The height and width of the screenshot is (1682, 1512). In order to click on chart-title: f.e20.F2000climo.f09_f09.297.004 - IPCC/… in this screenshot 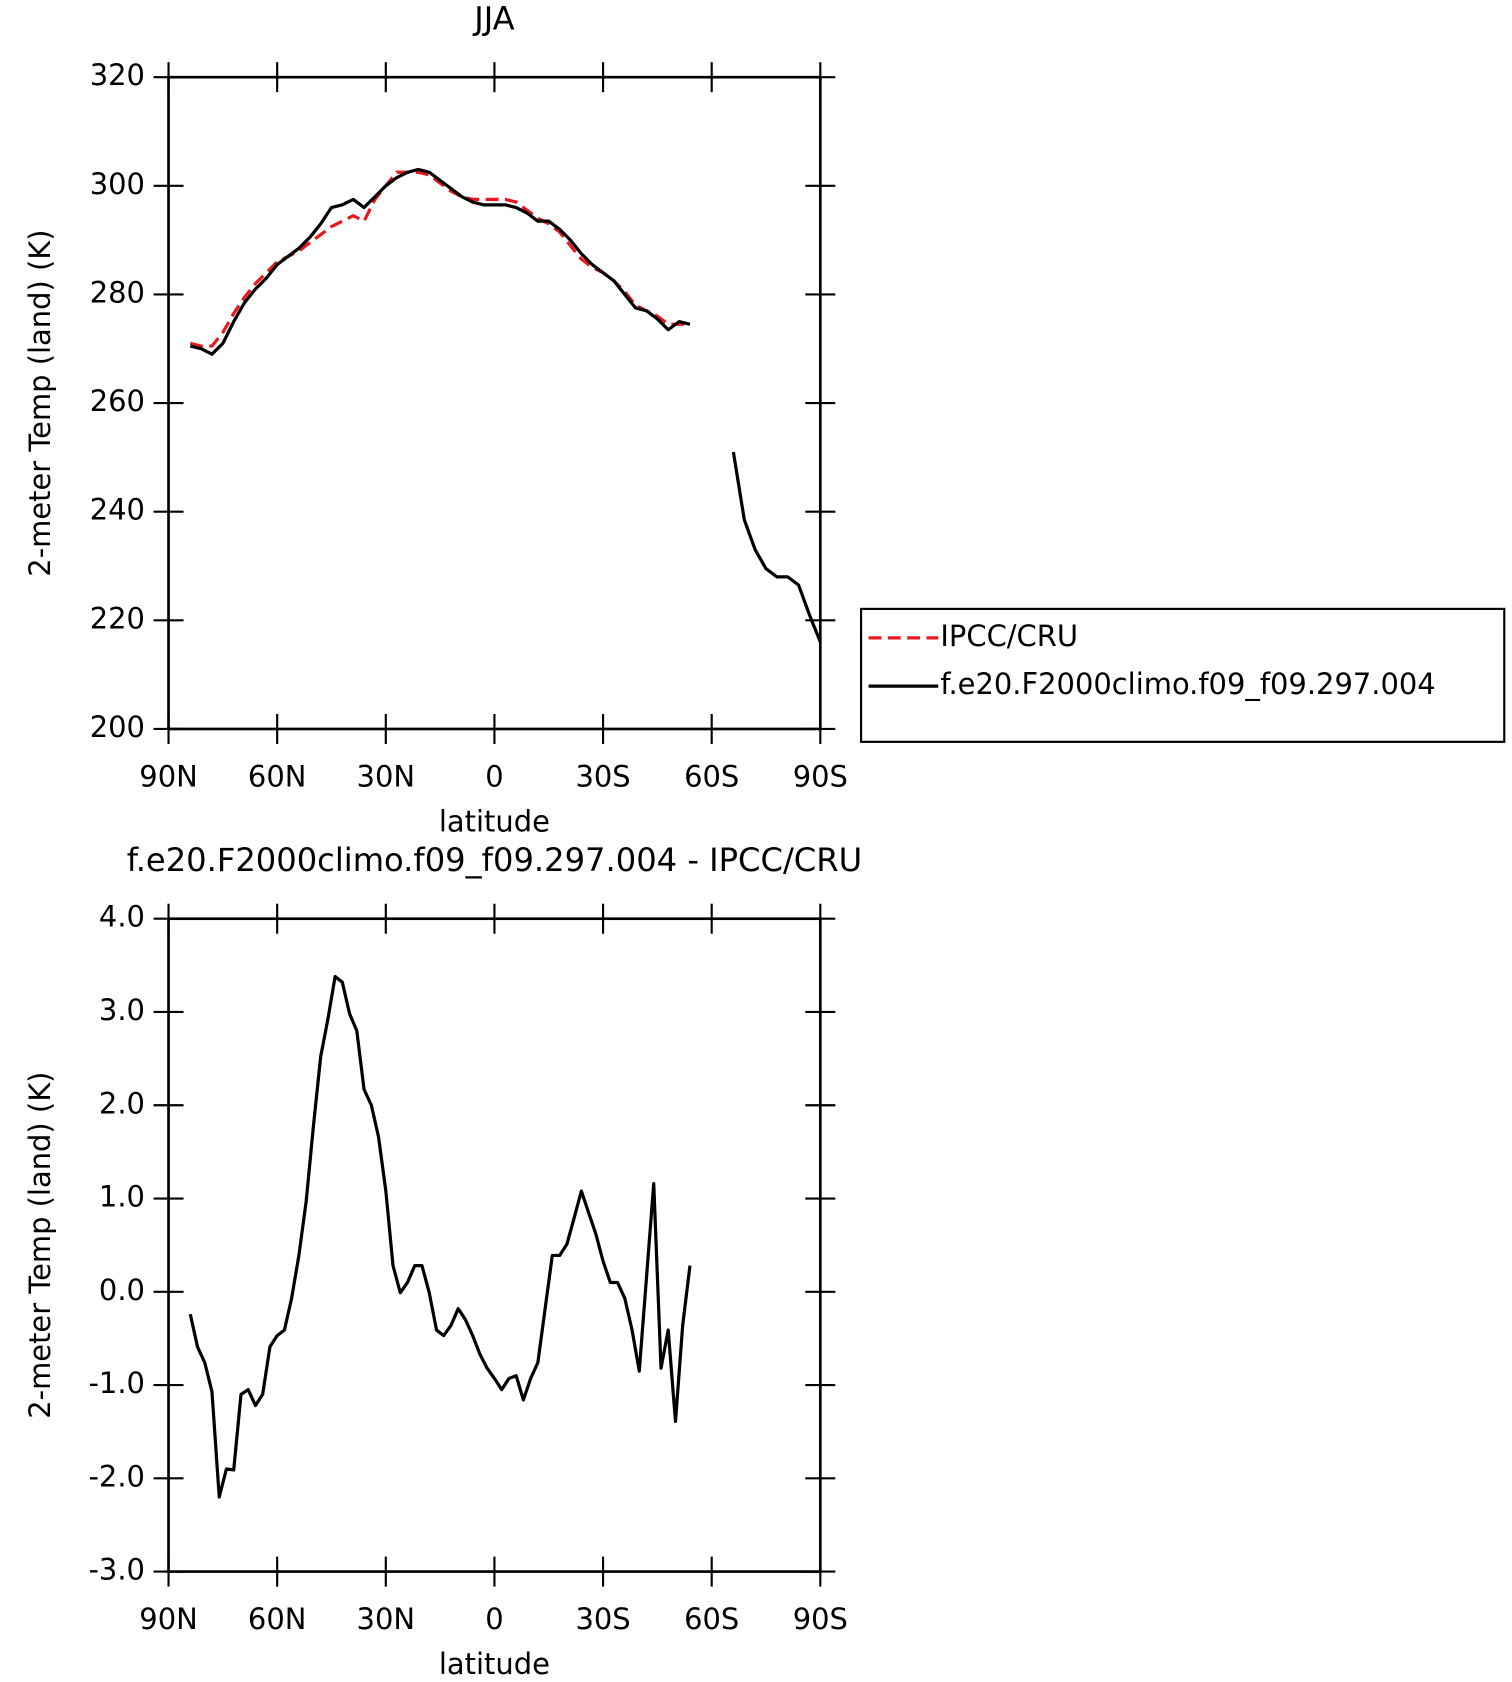, I will do `click(494, 860)`.